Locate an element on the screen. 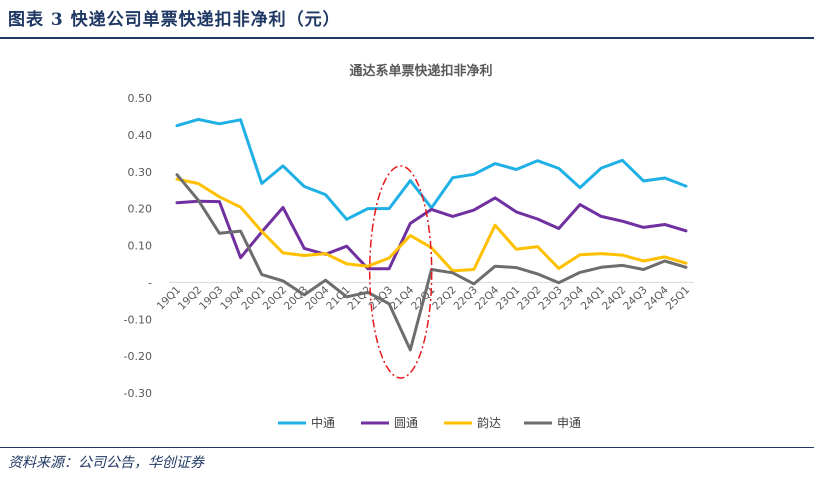  y-tick-label: -0.10 is located at coordinates (138, 319).